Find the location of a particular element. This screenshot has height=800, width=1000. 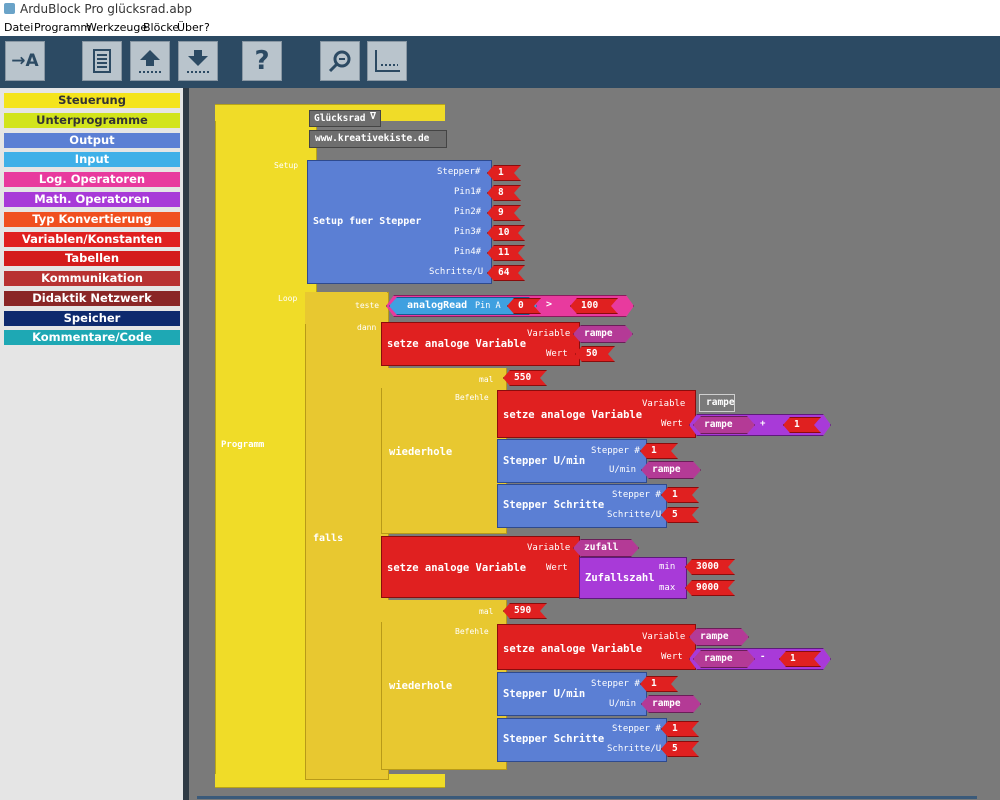

category-input: Input is located at coordinates (92, 159).